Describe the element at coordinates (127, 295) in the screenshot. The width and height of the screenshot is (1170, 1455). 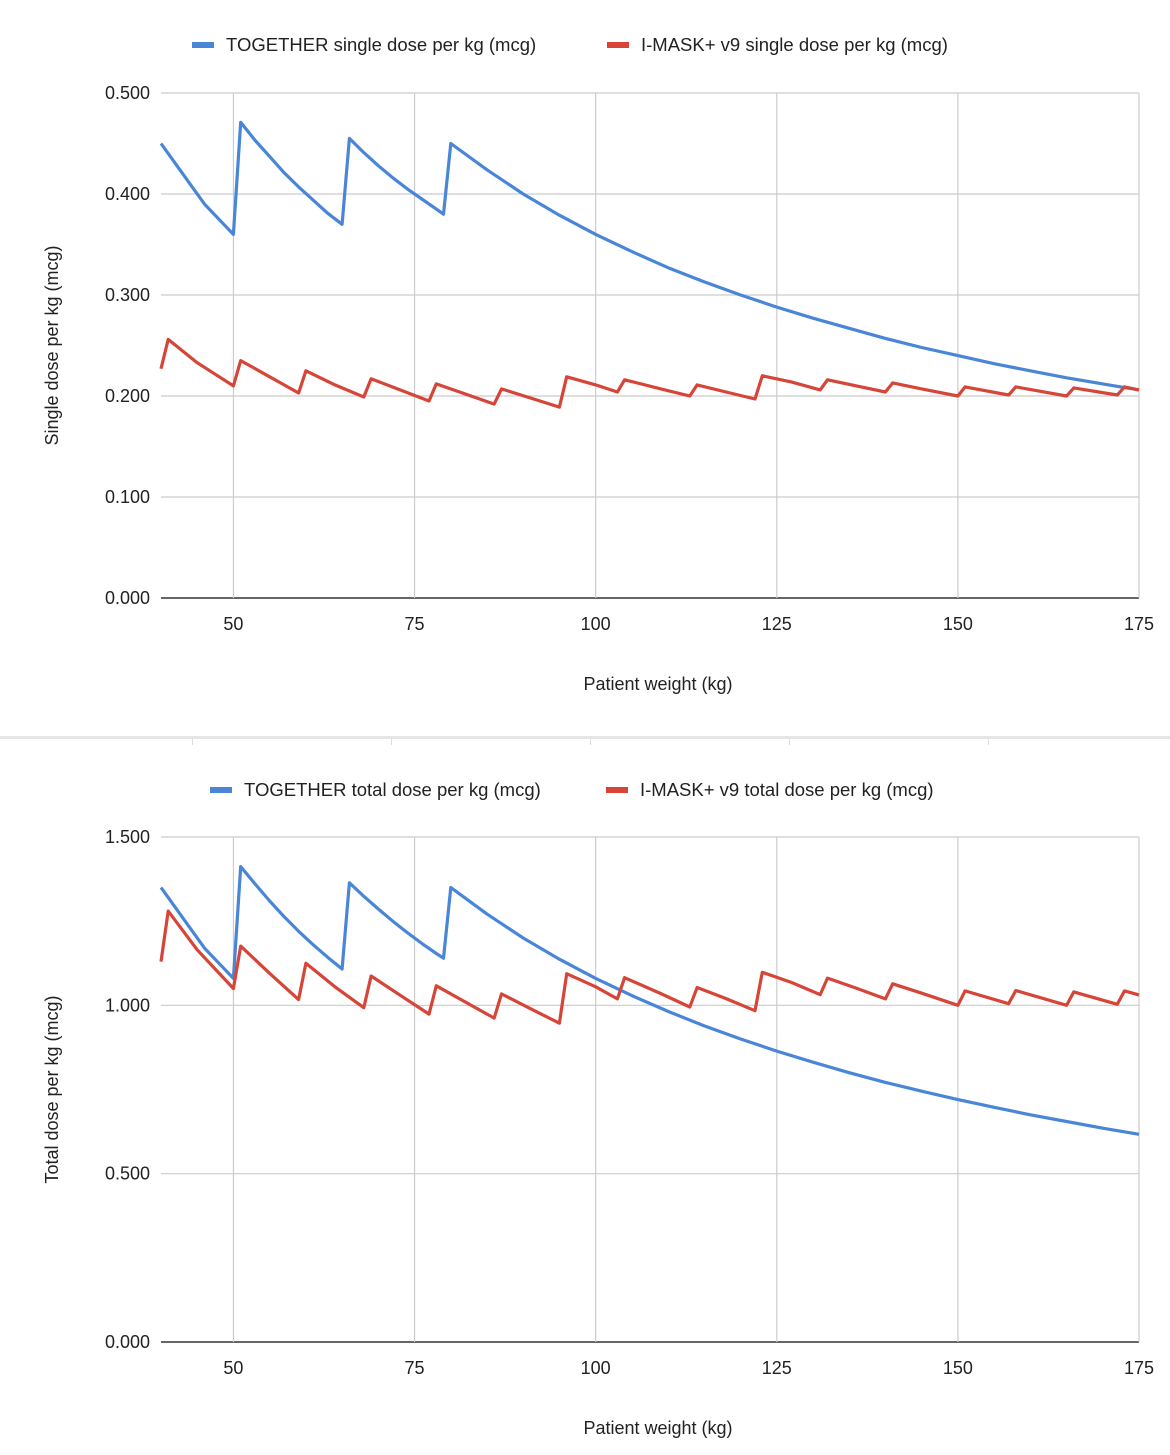
I see `y-tick-label: 0.300` at that location.